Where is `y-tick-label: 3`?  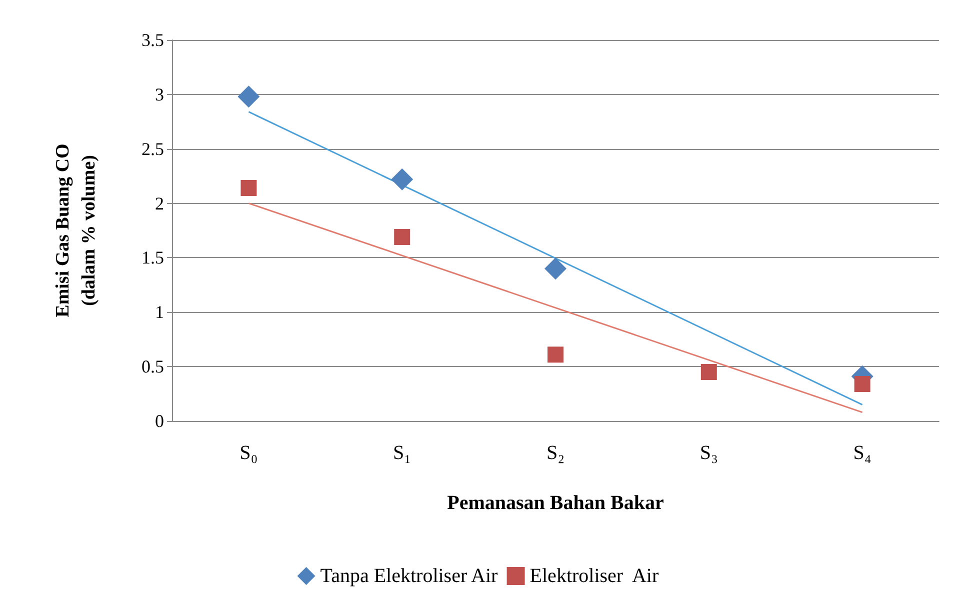 y-tick-label: 3 is located at coordinates (159, 94).